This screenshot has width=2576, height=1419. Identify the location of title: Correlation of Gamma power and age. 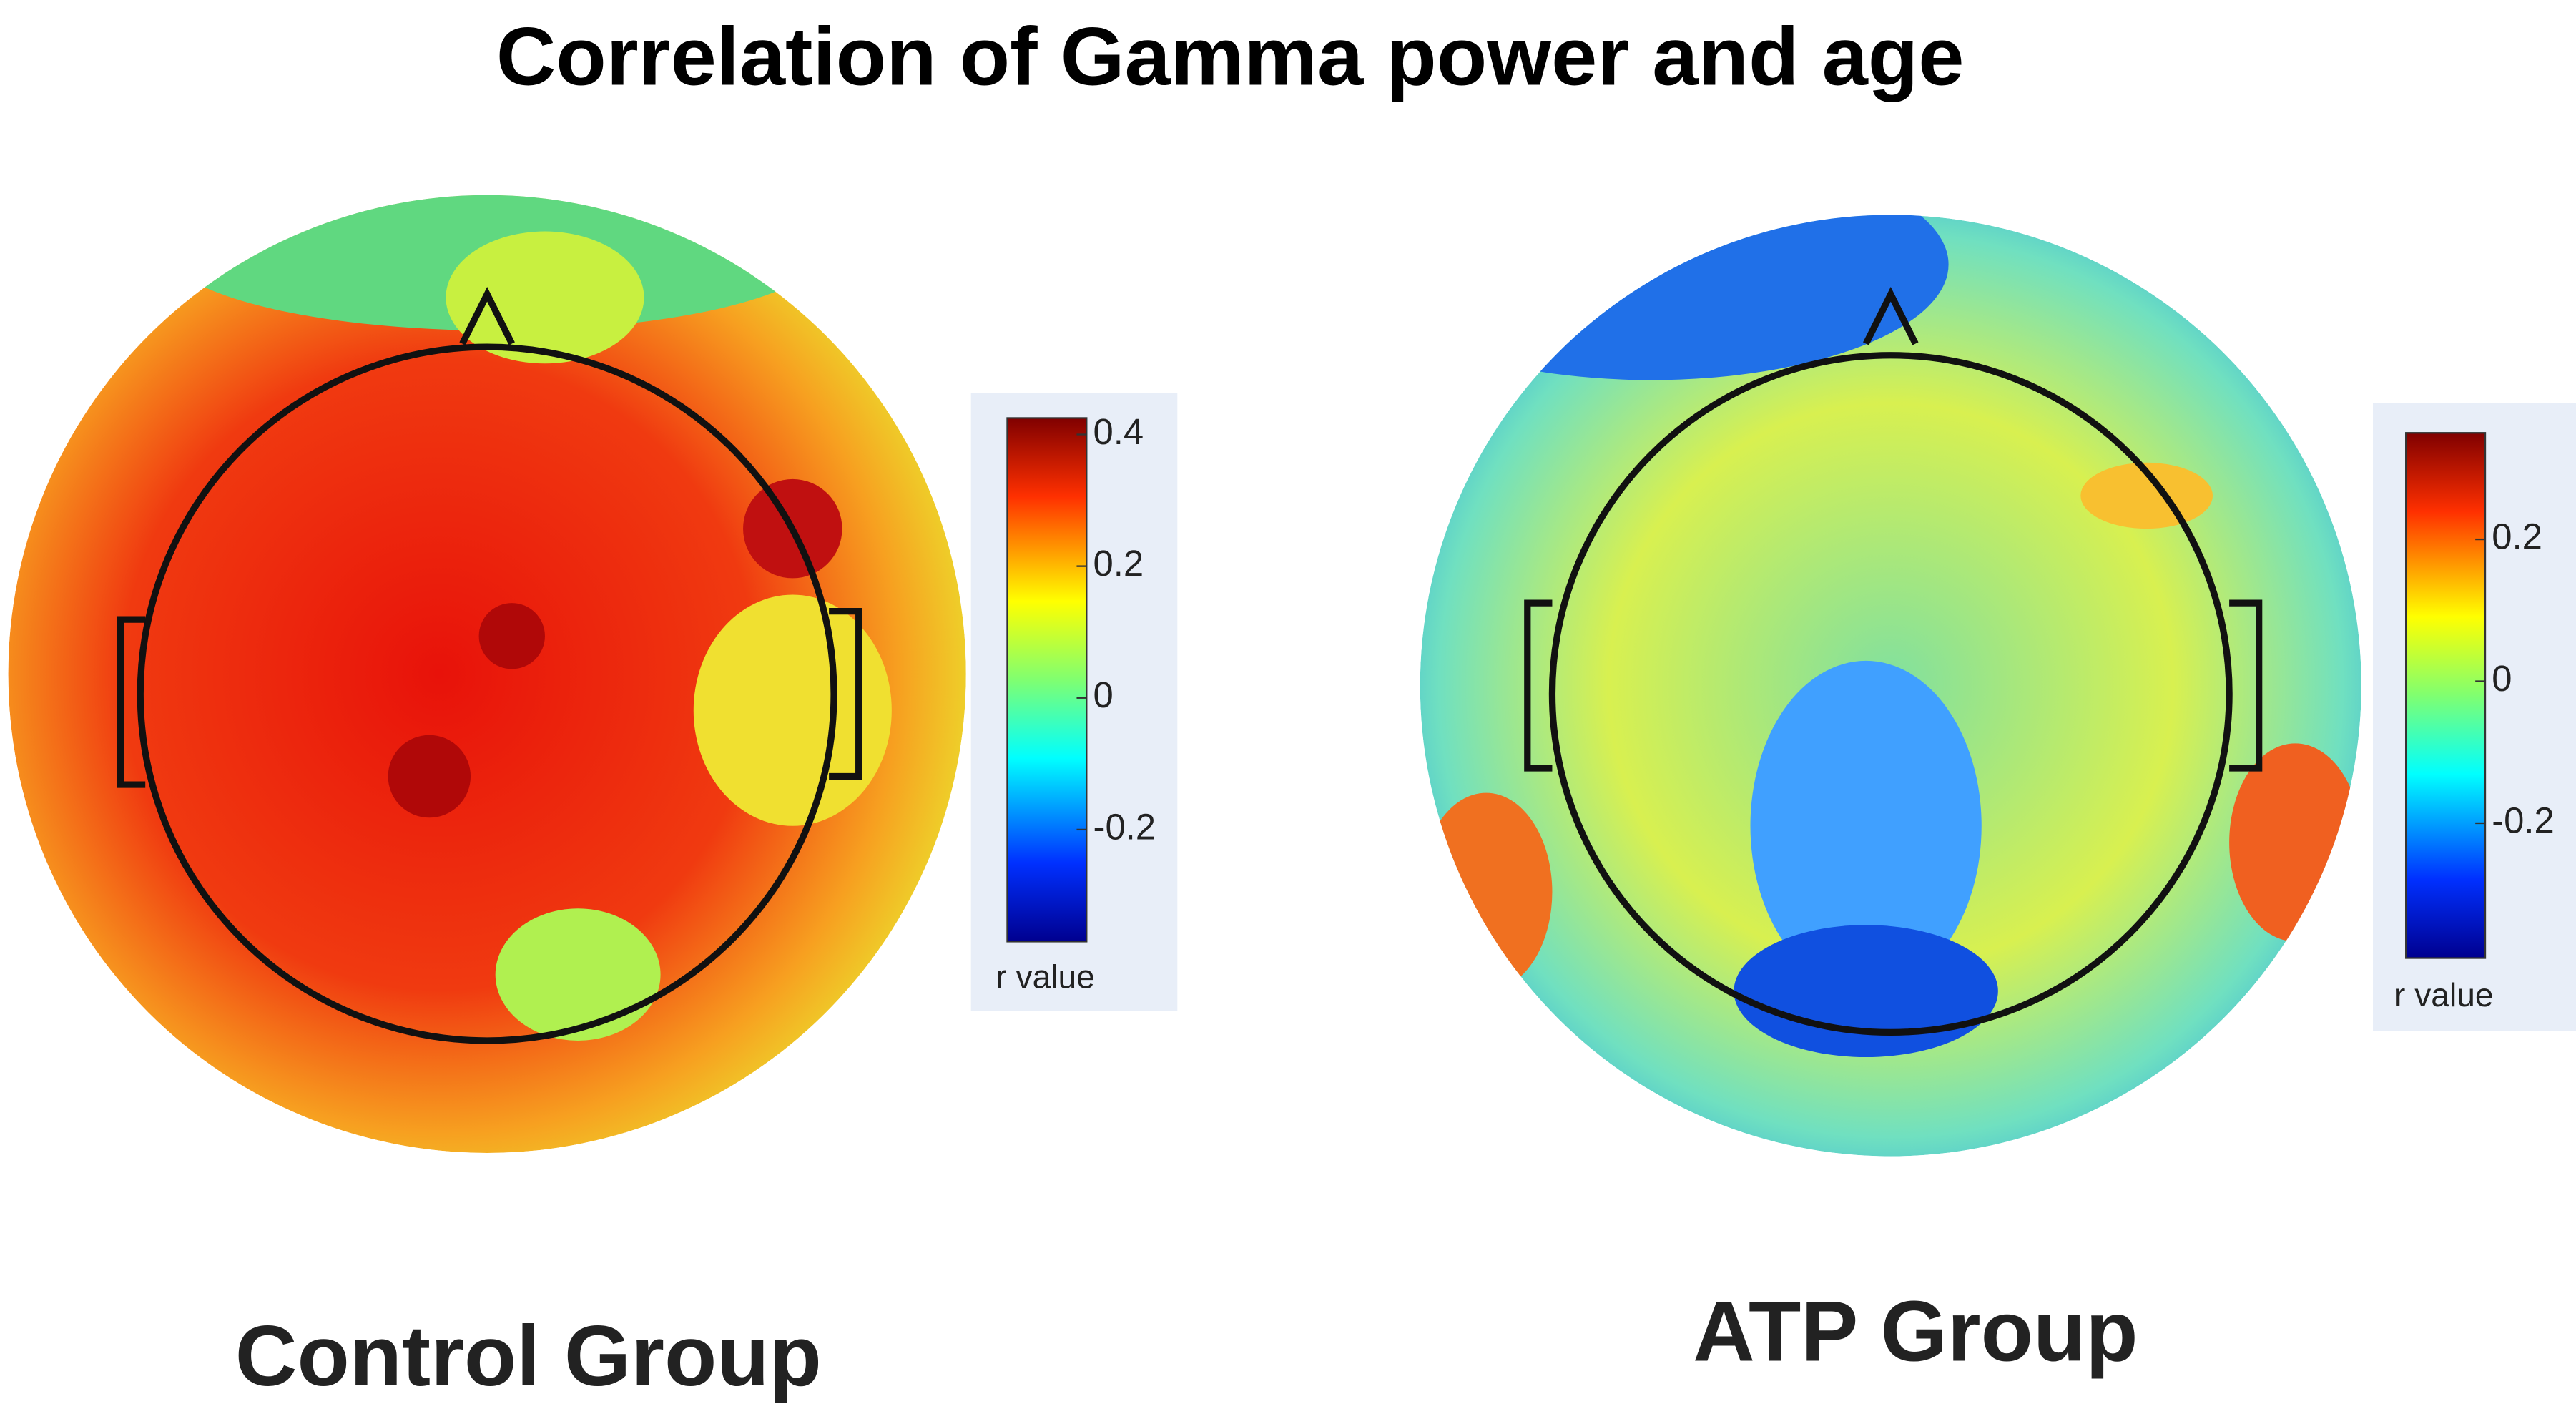
(1231, 57).